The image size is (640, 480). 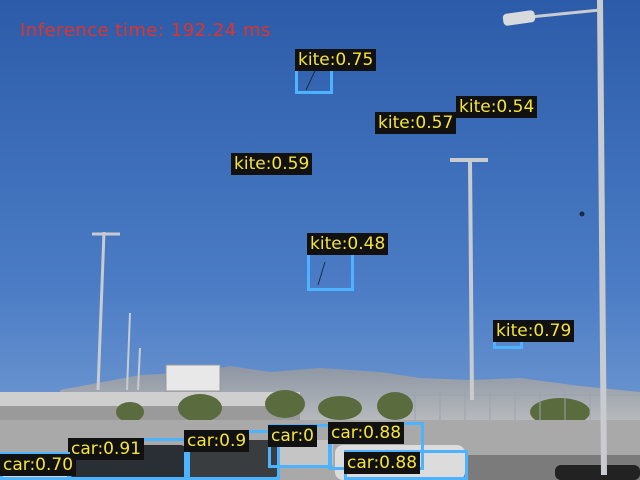 What do you see at coordinates (348, 244) in the screenshot?
I see `kite-label-5: kite:0.48` at bounding box center [348, 244].